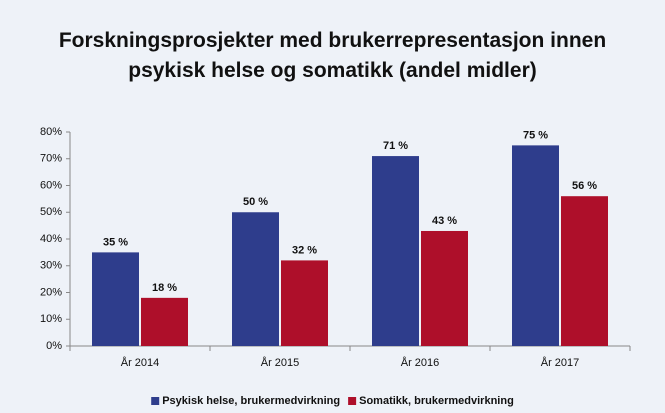 The image size is (665, 413). What do you see at coordinates (444, 221) in the screenshot?
I see `value-label: 43 %` at bounding box center [444, 221].